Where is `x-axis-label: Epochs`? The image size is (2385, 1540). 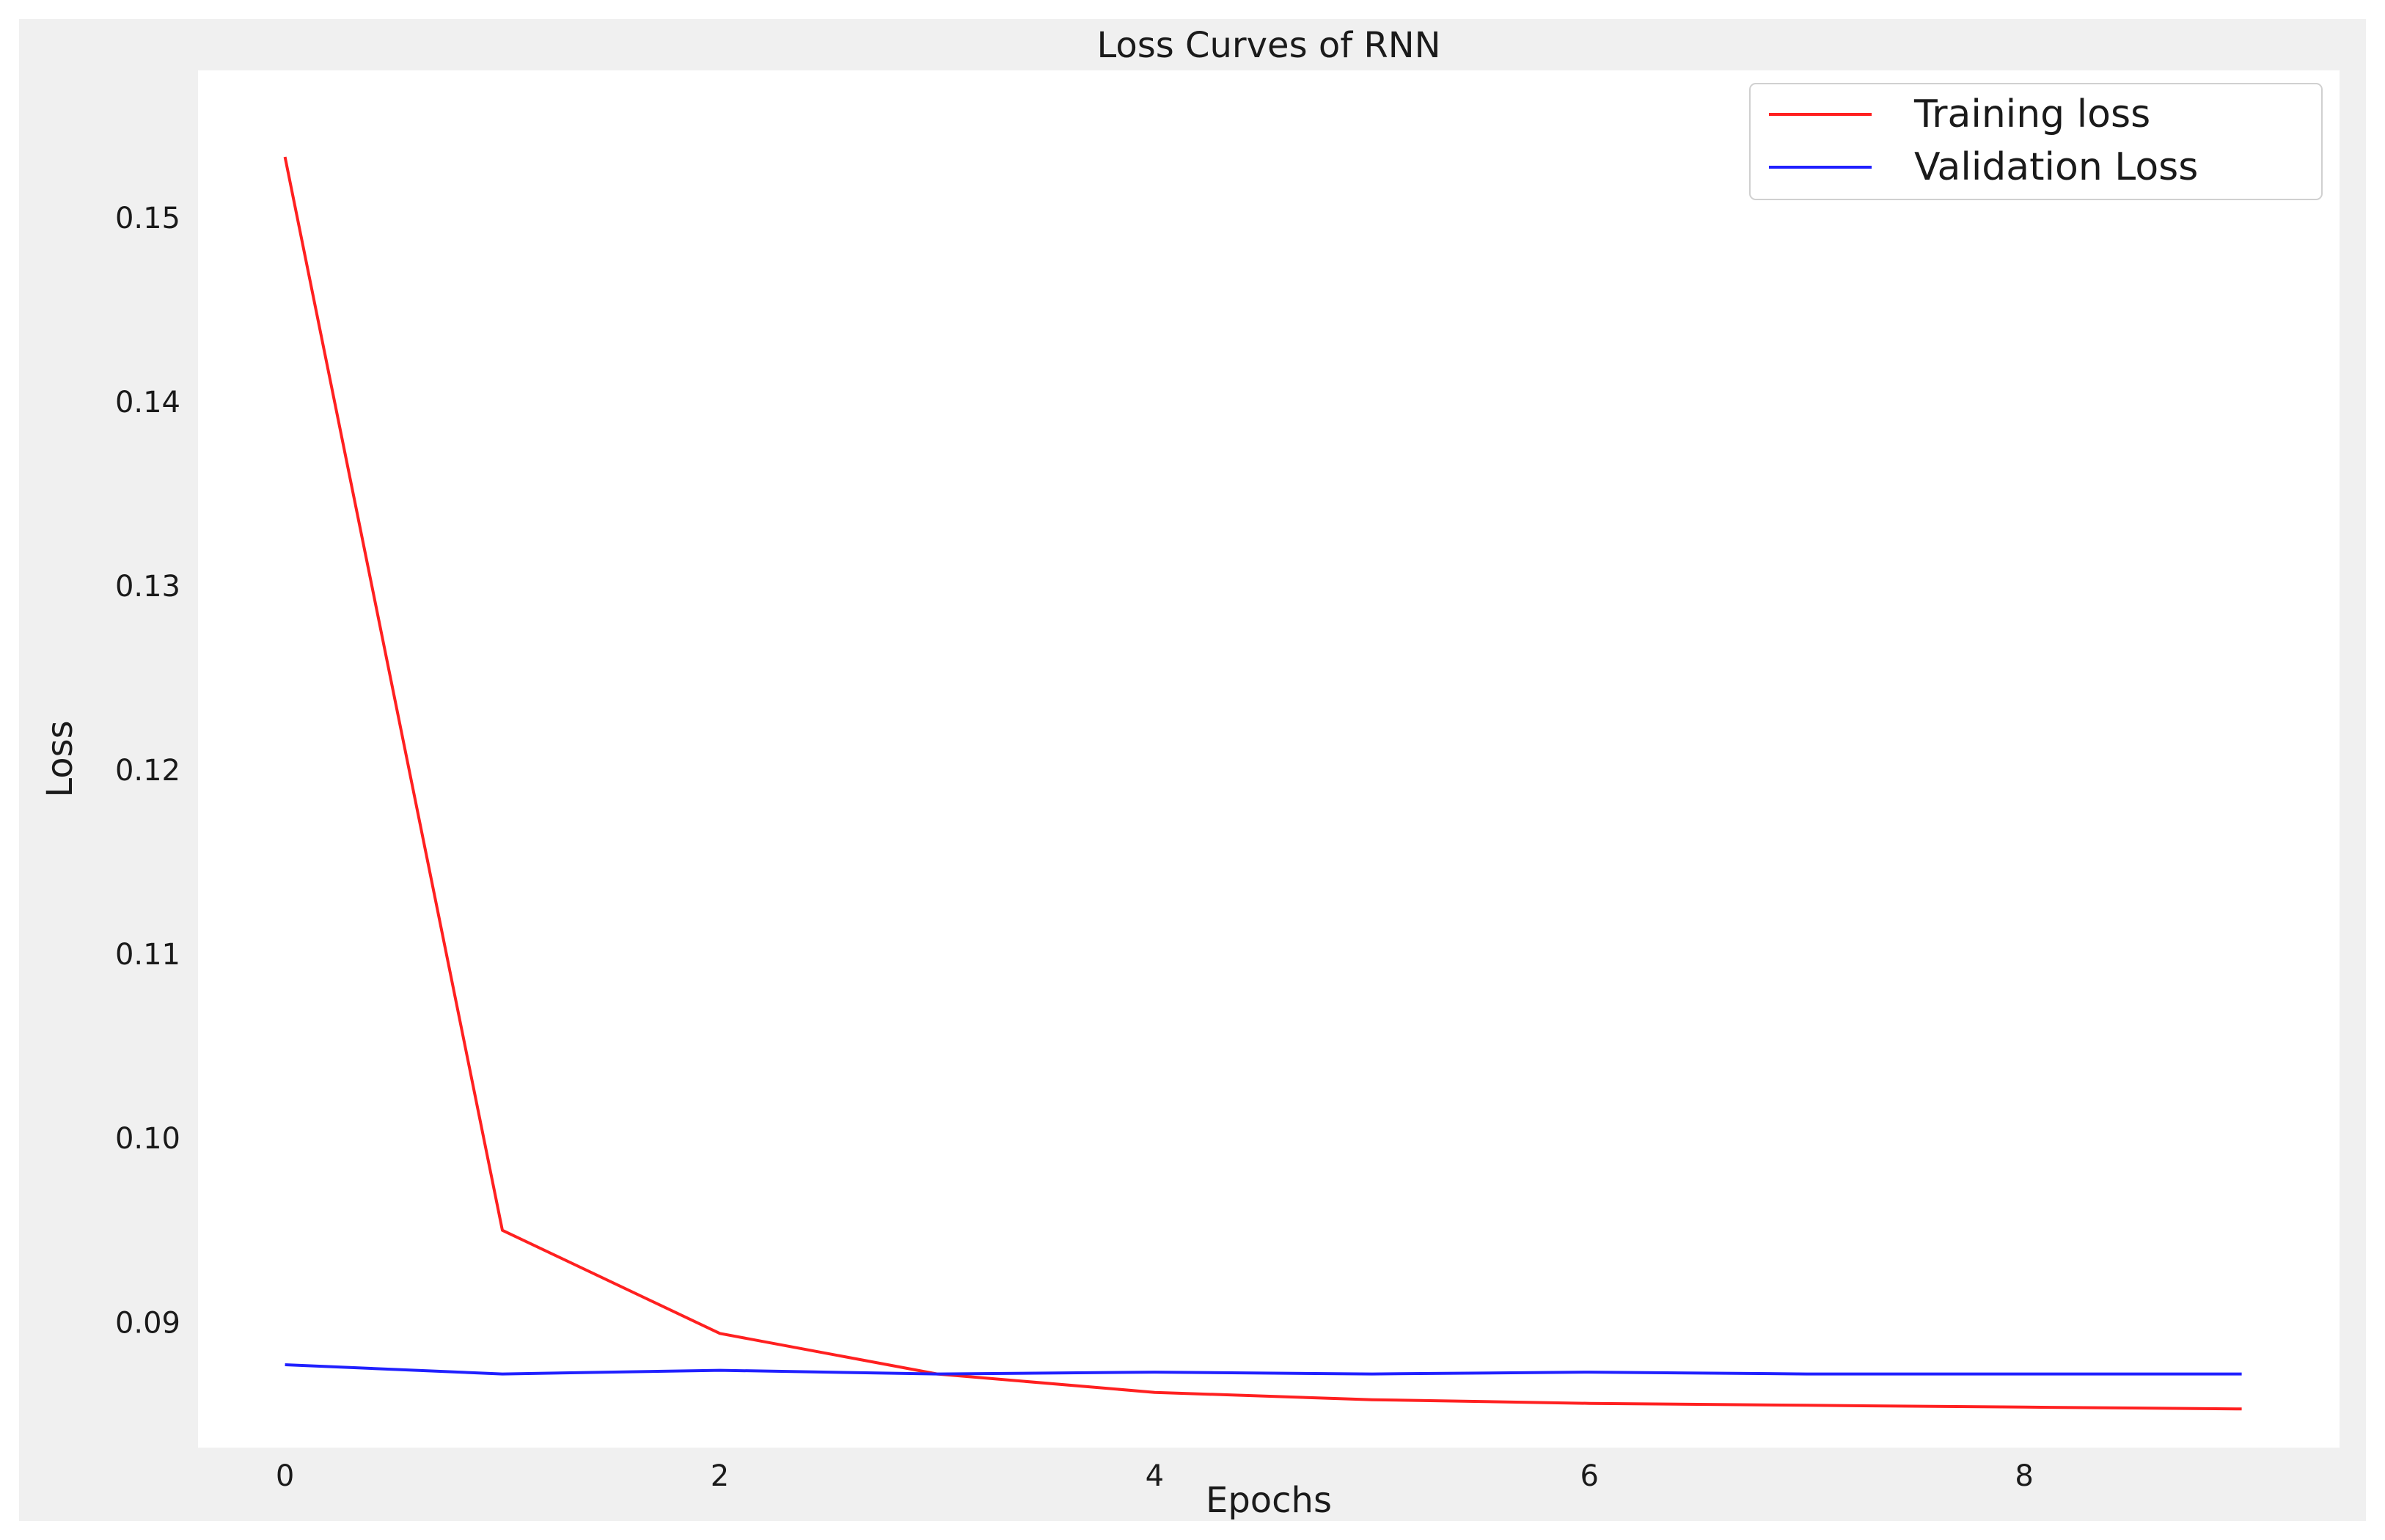 x-axis-label: Epochs is located at coordinates (1269, 1500).